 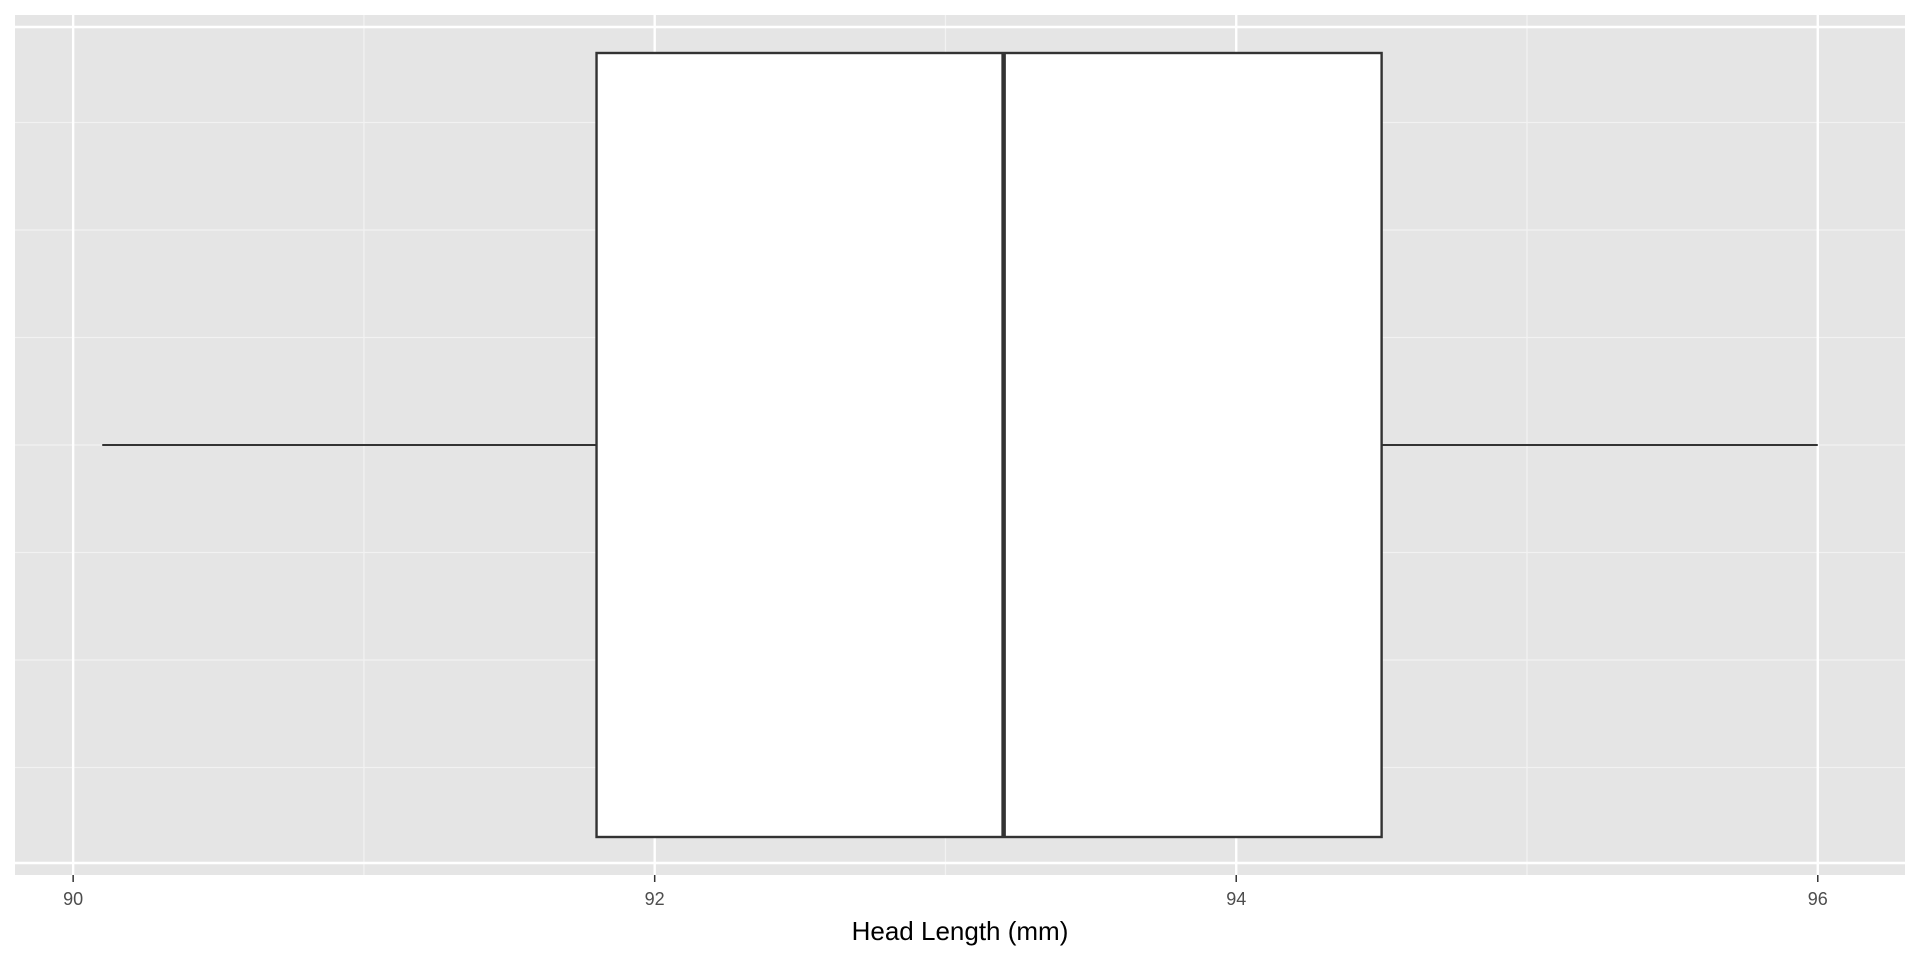 What do you see at coordinates (73, 899) in the screenshot?
I see `x-tick-label: 90` at bounding box center [73, 899].